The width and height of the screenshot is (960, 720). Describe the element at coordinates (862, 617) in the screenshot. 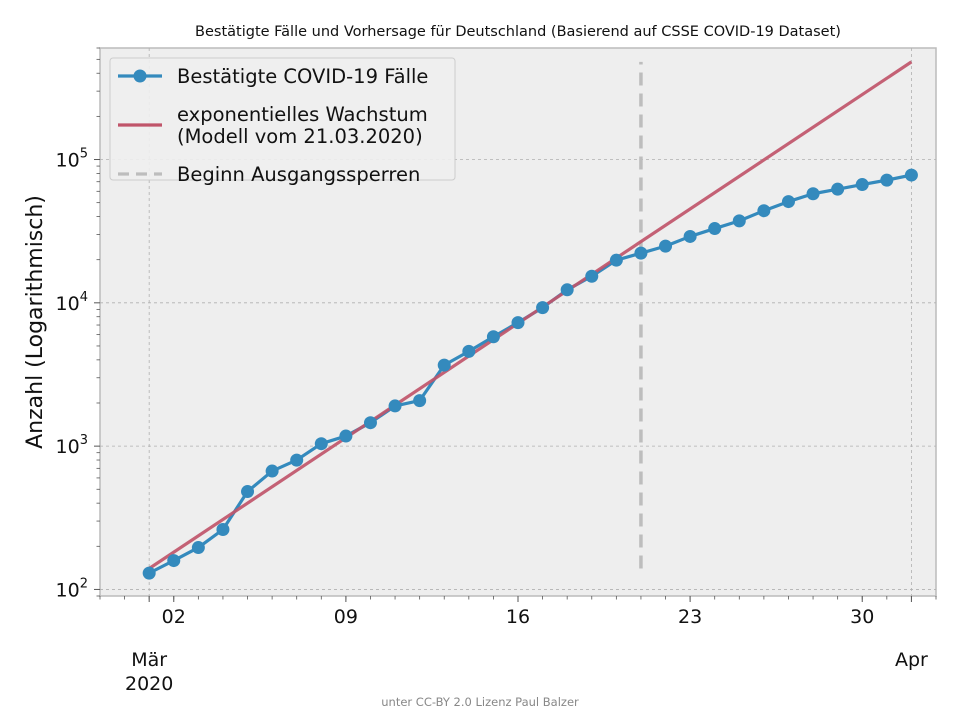

I see `x-tick-label: 30` at that location.